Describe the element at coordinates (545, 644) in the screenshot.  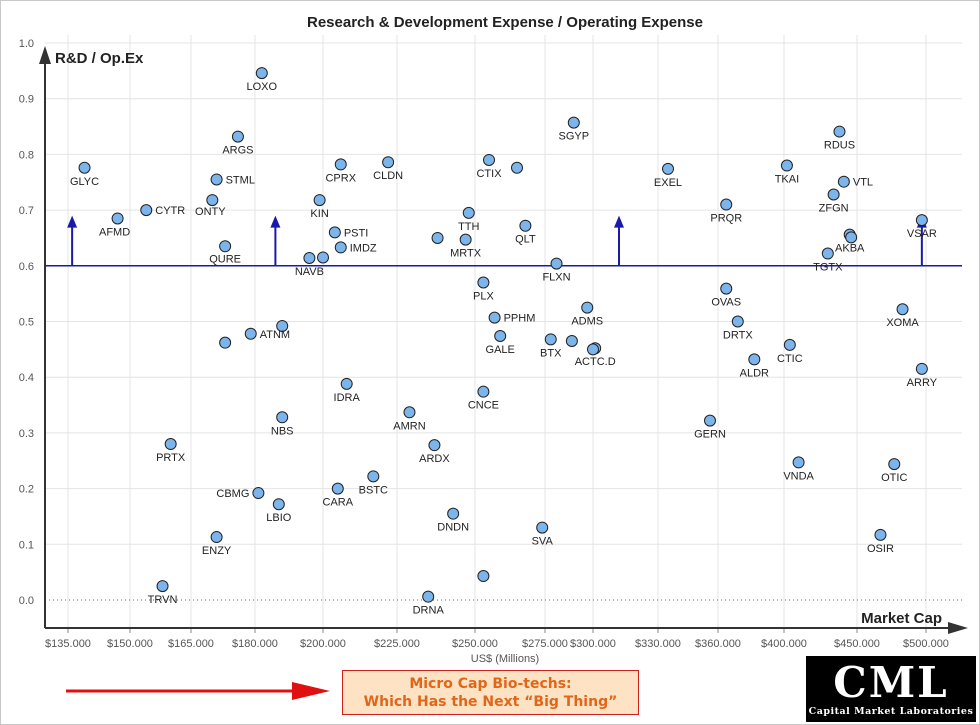
I see `x-tick-label: $275.000` at that location.